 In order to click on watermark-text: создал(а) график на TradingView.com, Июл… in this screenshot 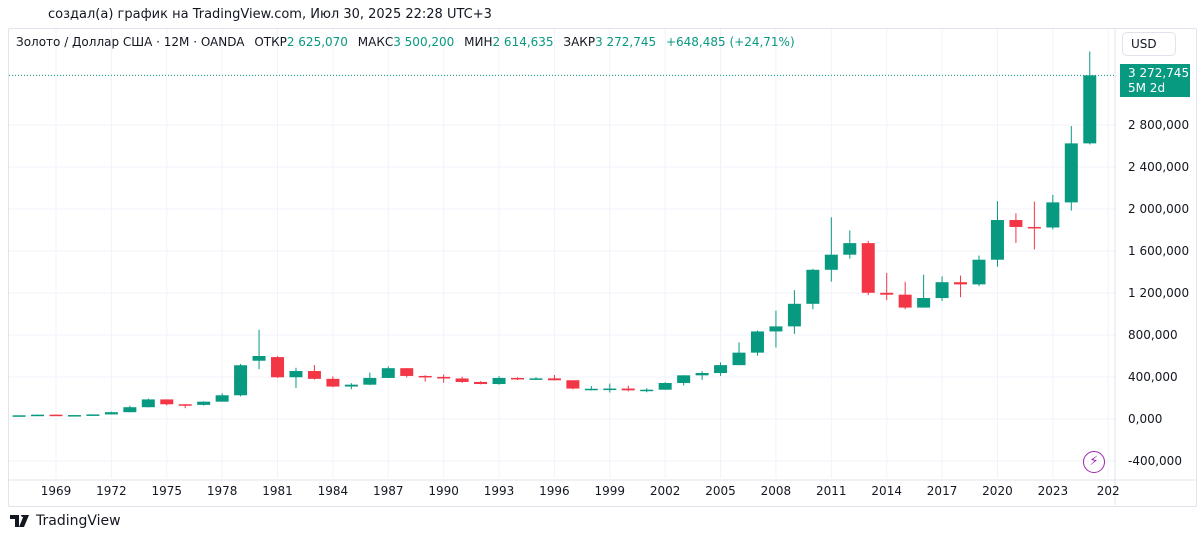, I will do `click(270, 14)`.